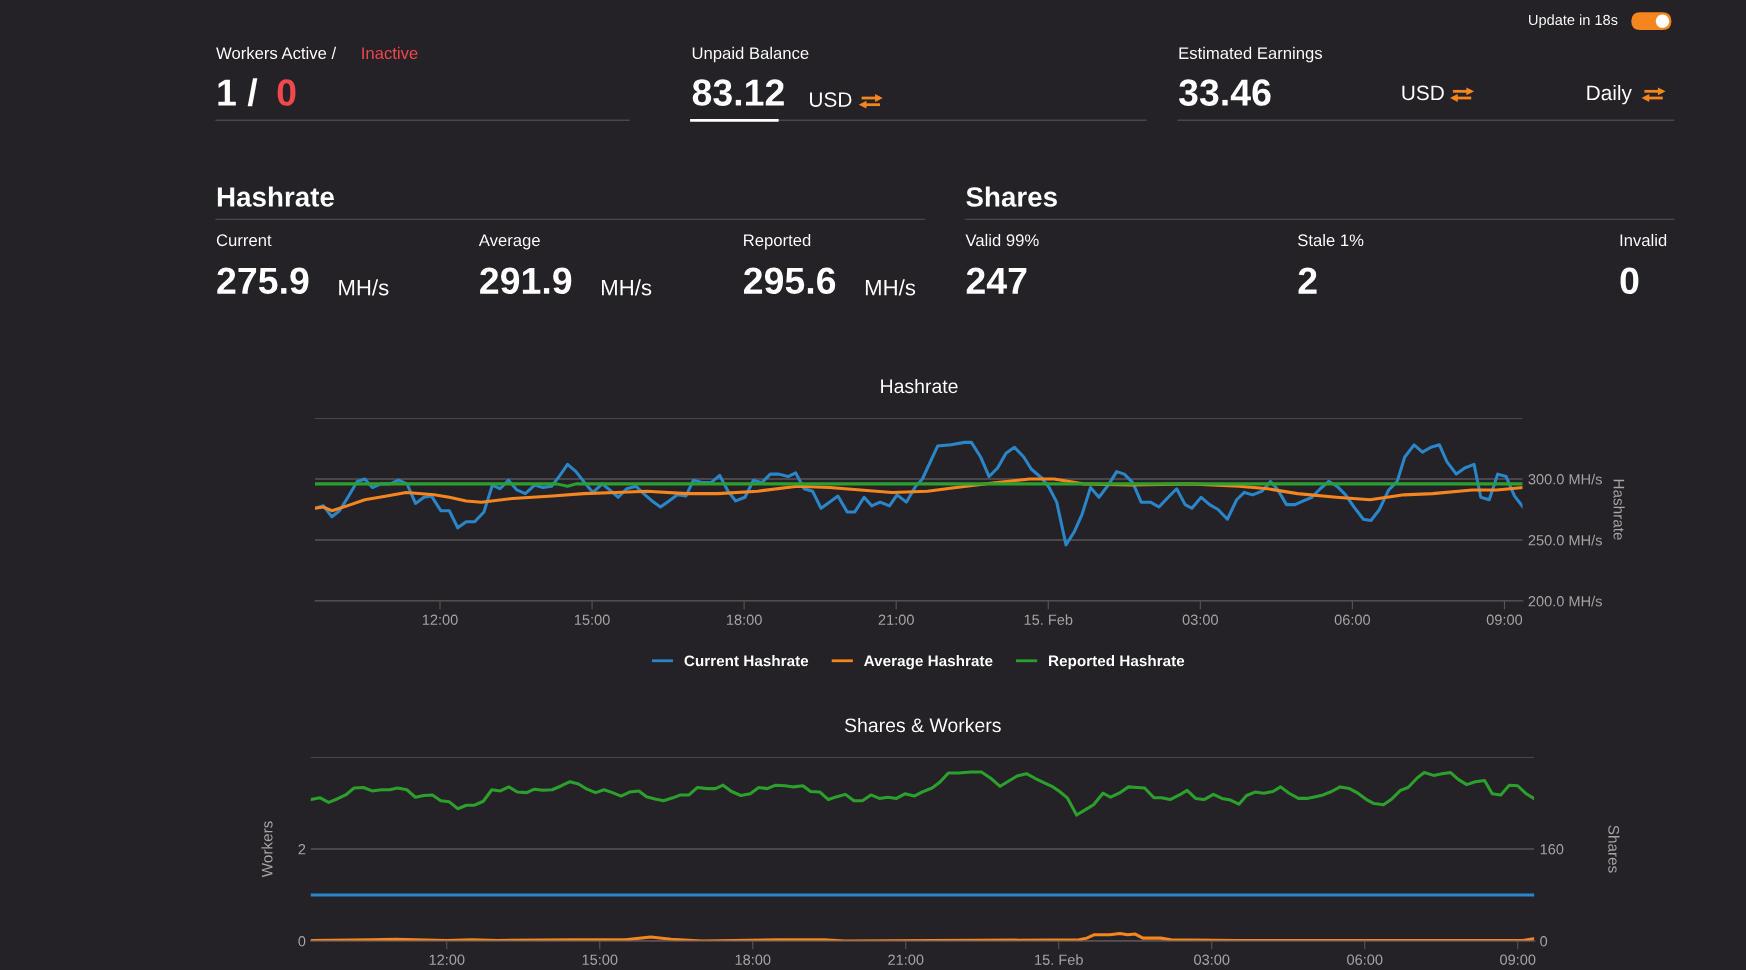  What do you see at coordinates (275, 196) in the screenshot?
I see `text: Hashrate` at bounding box center [275, 196].